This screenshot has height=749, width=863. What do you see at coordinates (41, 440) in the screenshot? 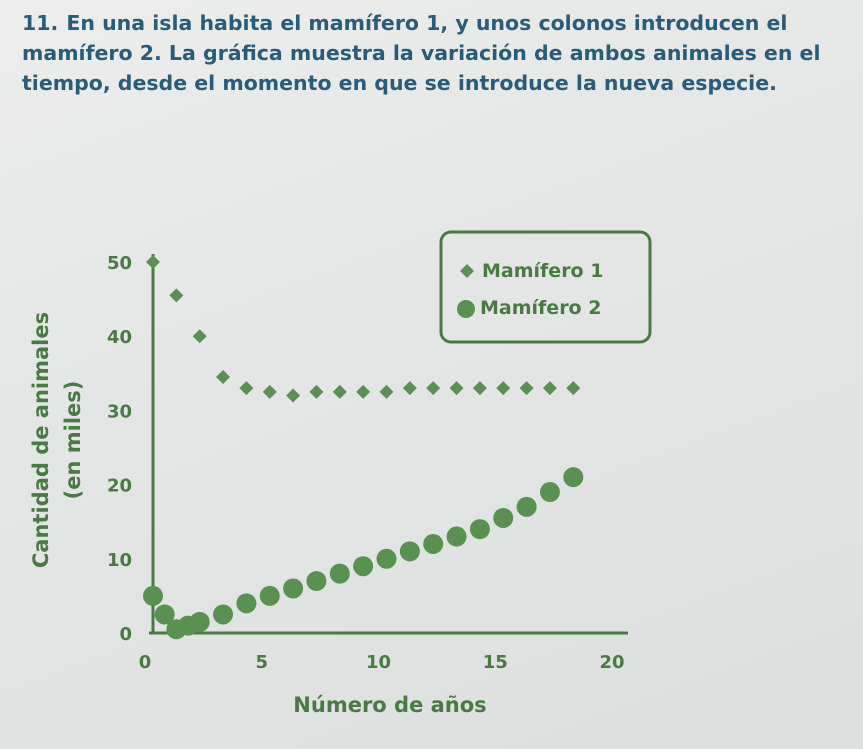
I see `y-axis-label: Cantidad de animales` at bounding box center [41, 440].